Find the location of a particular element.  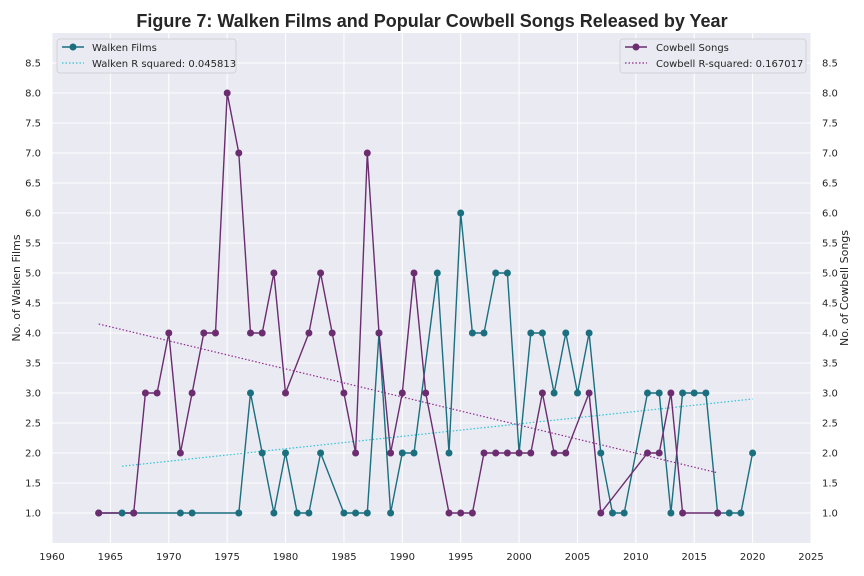

right-y-tick-label: 2.5 is located at coordinates (830, 424).